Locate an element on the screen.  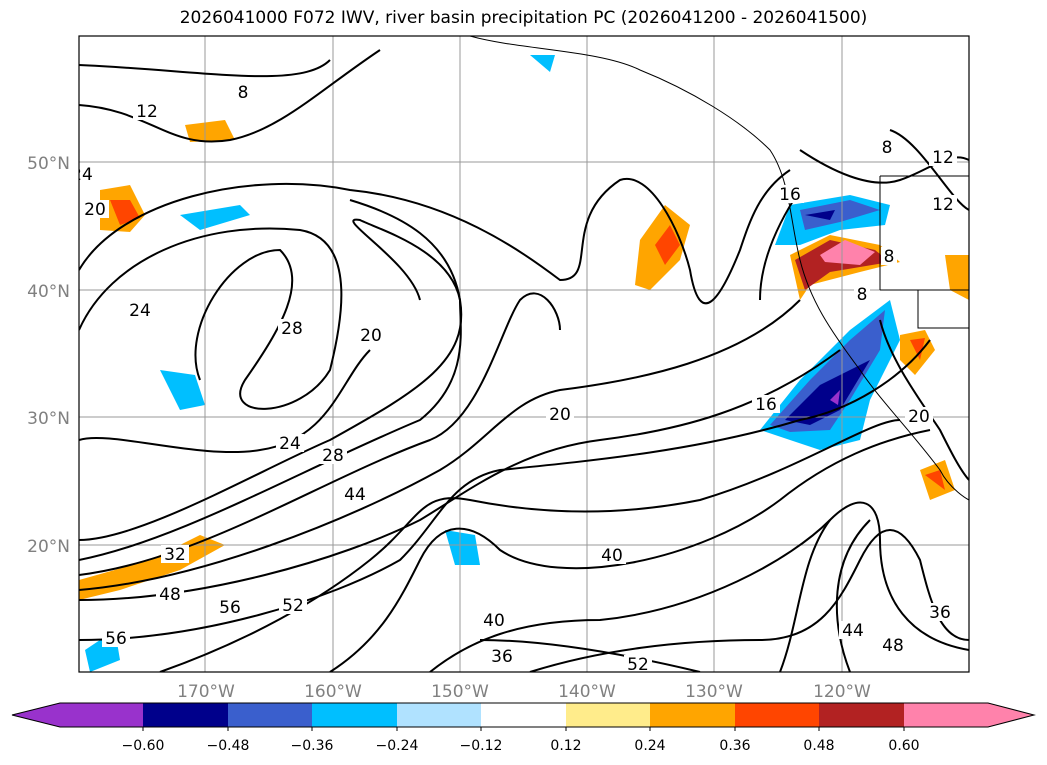
colorbar-tick-label: −0.24 is located at coordinates (397, 746).